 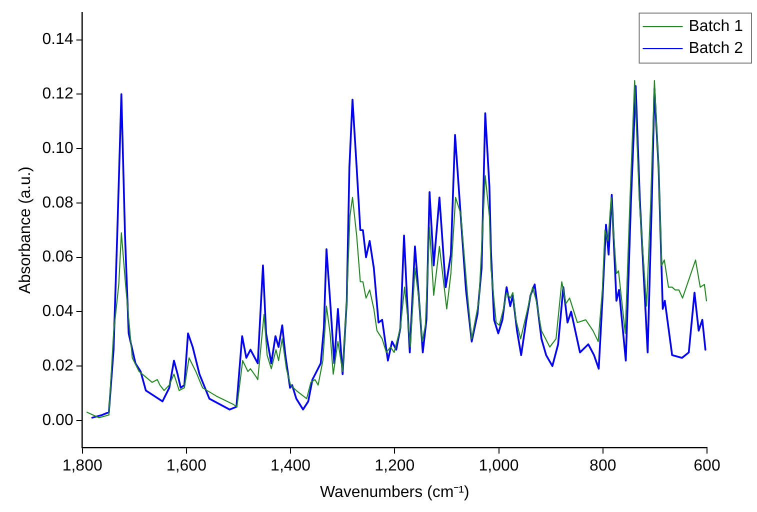 What do you see at coordinates (58, 39) in the screenshot?
I see `y-tick-label: 0.14` at bounding box center [58, 39].